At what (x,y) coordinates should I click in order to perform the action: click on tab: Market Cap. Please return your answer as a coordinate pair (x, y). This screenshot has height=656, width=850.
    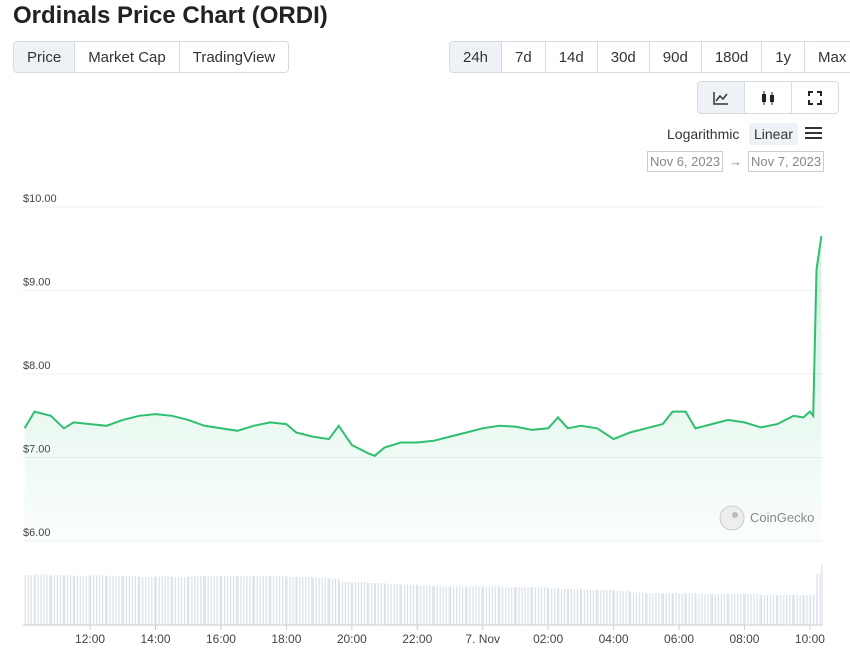
    Looking at the image, I should click on (127, 57).